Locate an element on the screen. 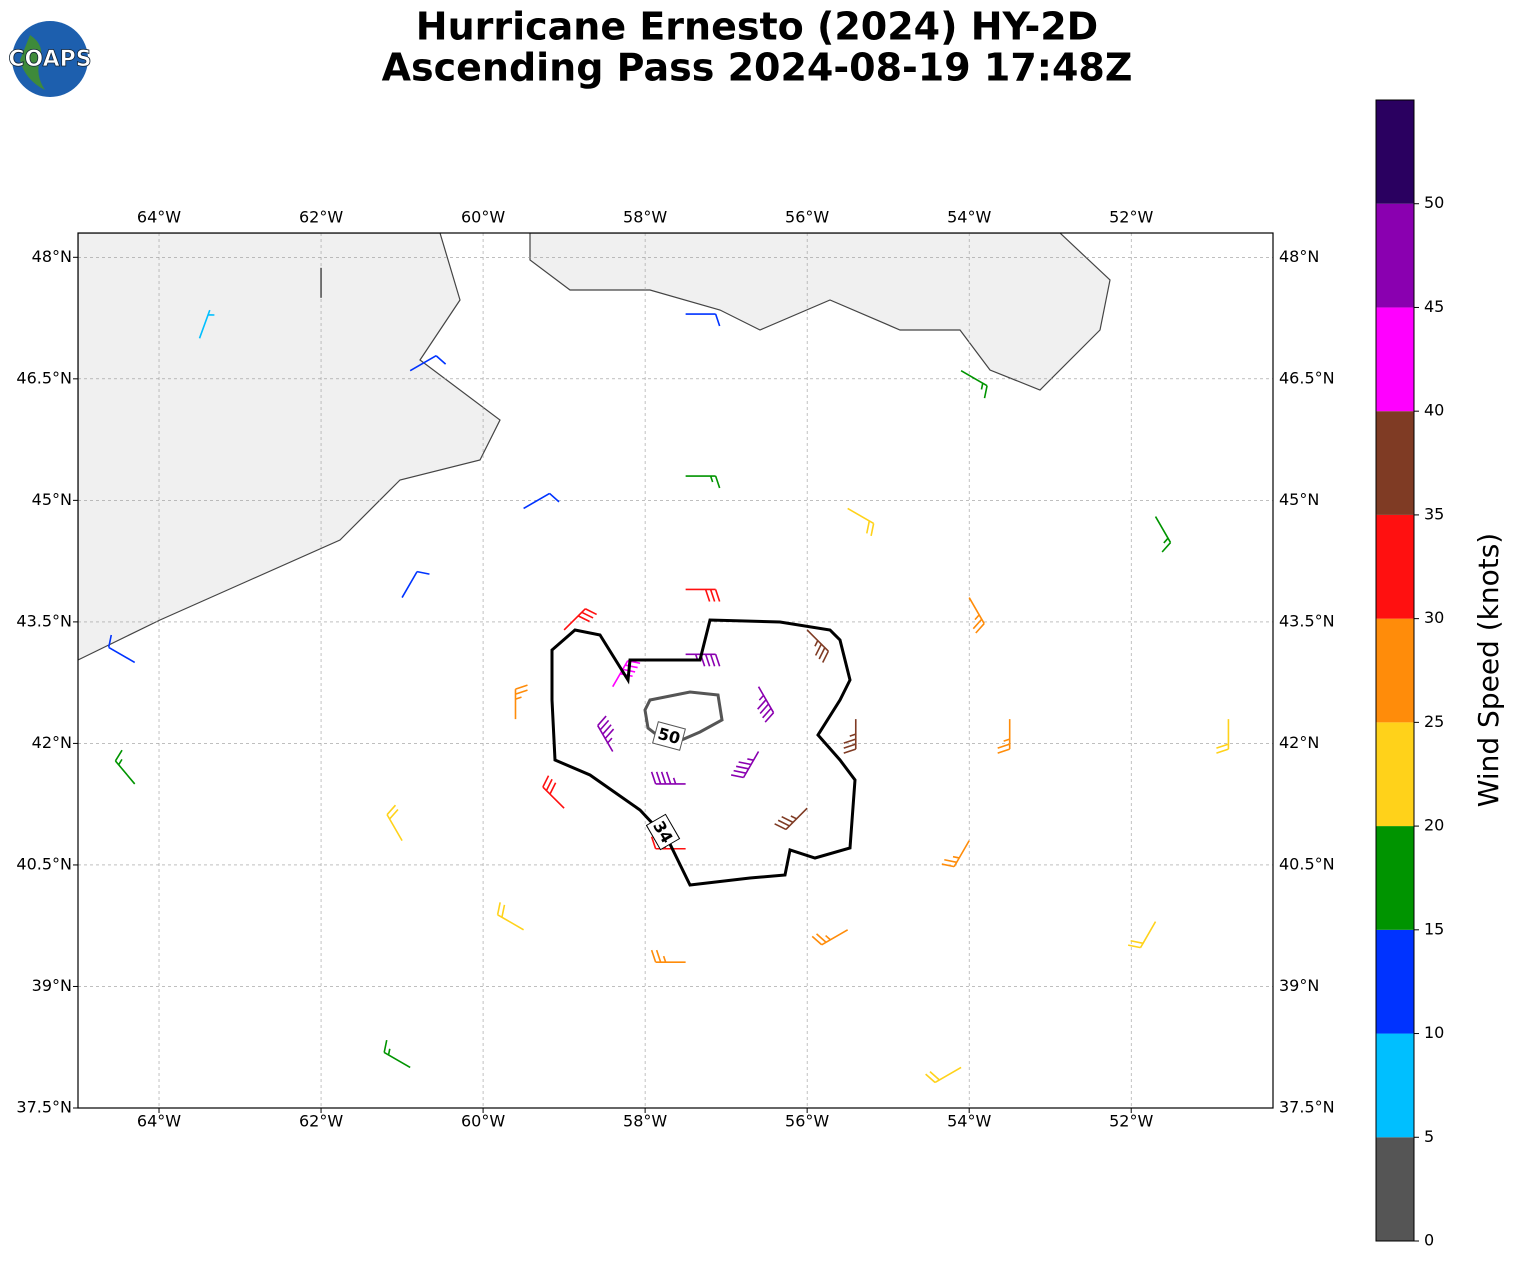 This screenshot has height=1268, width=1513. chart-subtitle: Ascending Pass 2024-08-19 17:48Z is located at coordinates (757, 68).